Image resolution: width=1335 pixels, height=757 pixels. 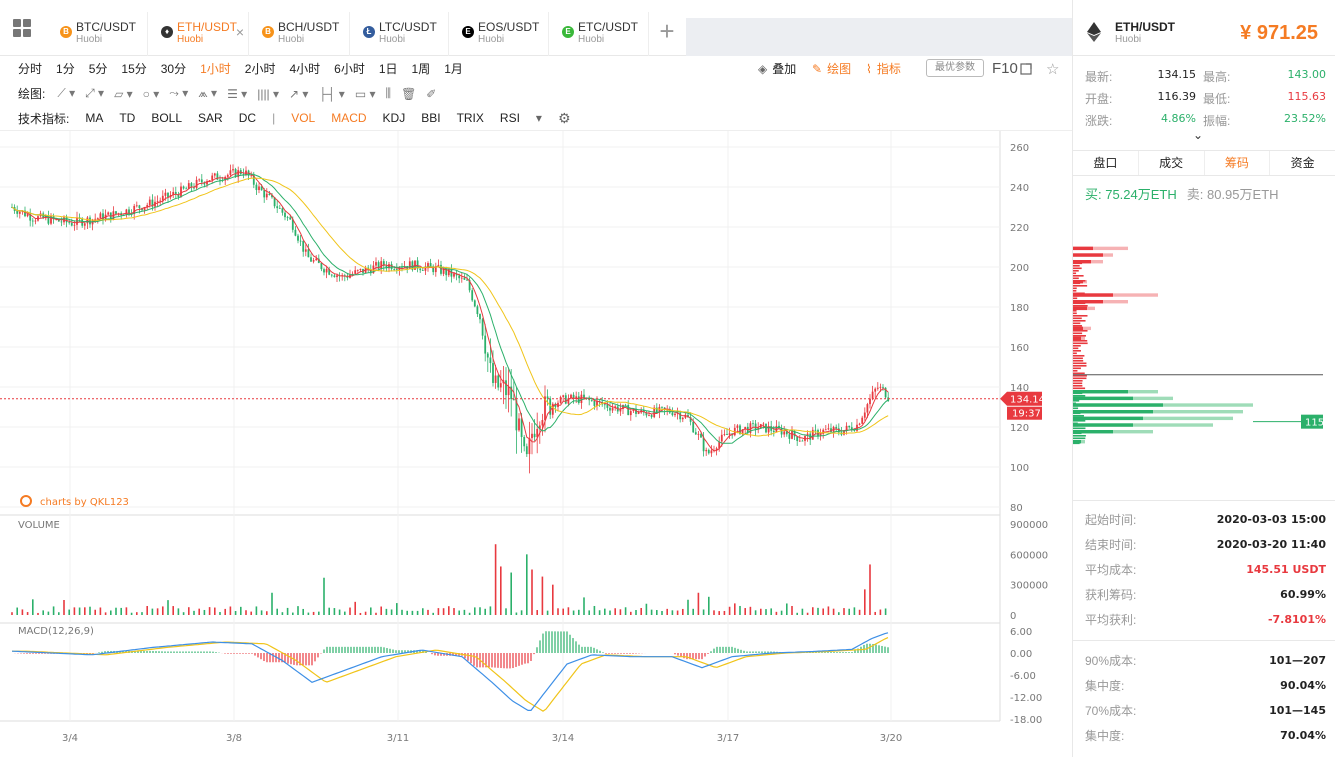 What do you see at coordinates (349, 118) in the screenshot?
I see `indicator-macd: MACD` at bounding box center [349, 118].